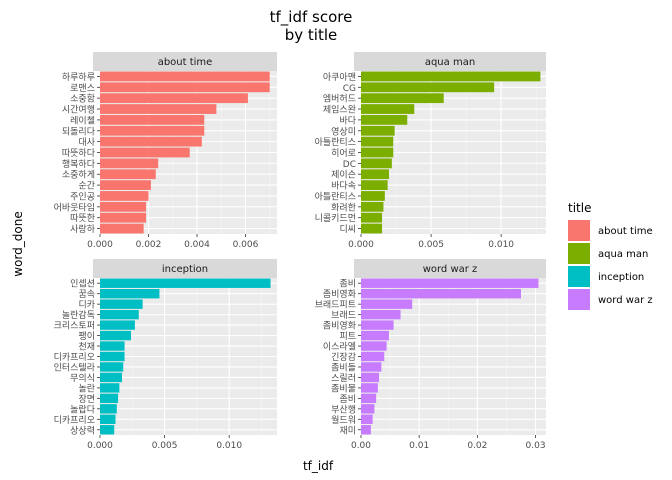 This screenshot has width=672, height=480. Describe the element at coordinates (86, 336) in the screenshot. I see `y-tick-label: 팽이` at that location.